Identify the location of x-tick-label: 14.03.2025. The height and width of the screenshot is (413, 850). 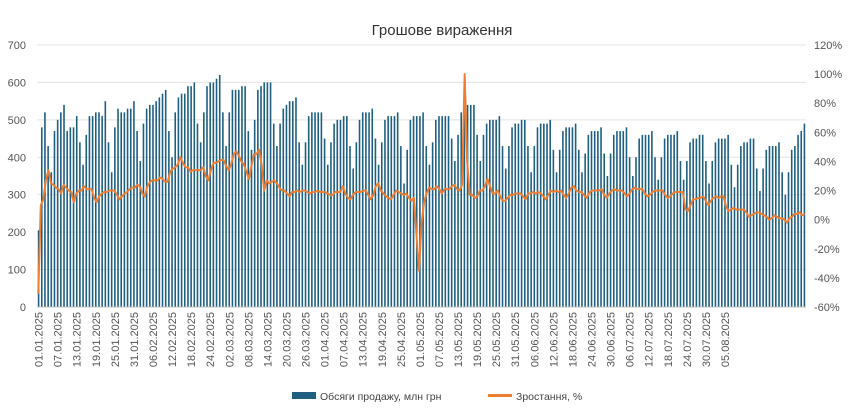
(268, 339).